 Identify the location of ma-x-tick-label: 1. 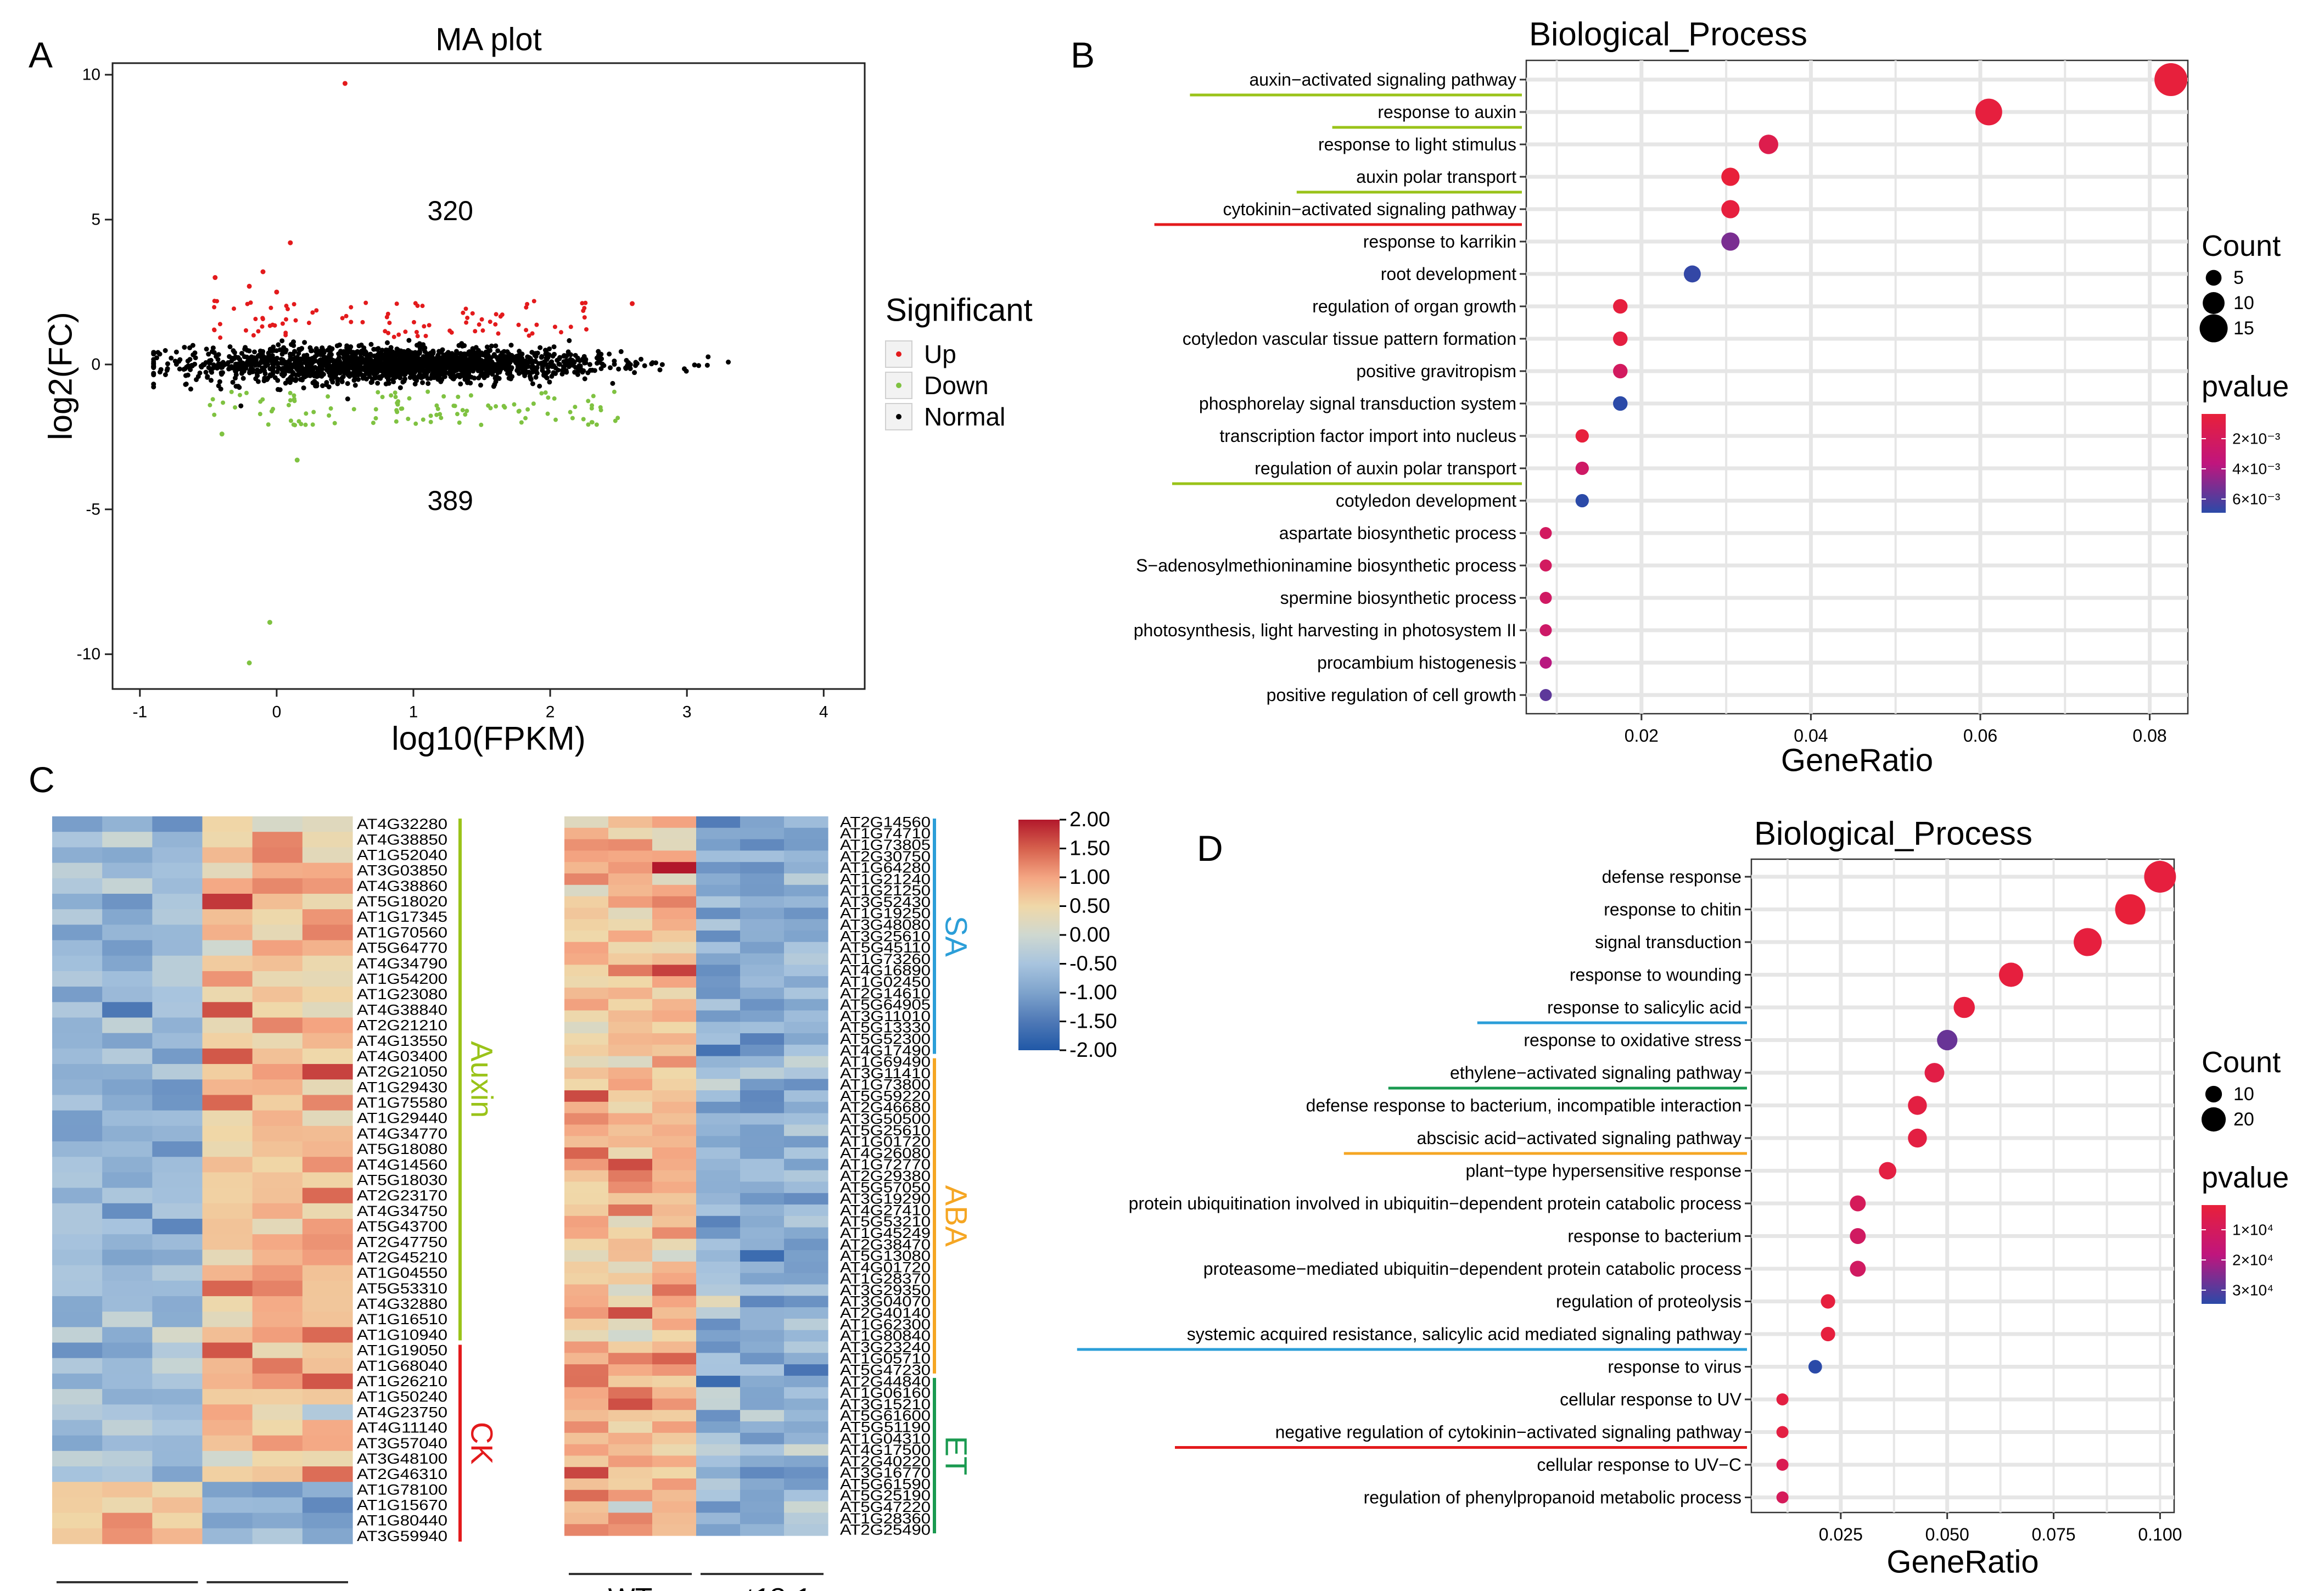
(413, 712).